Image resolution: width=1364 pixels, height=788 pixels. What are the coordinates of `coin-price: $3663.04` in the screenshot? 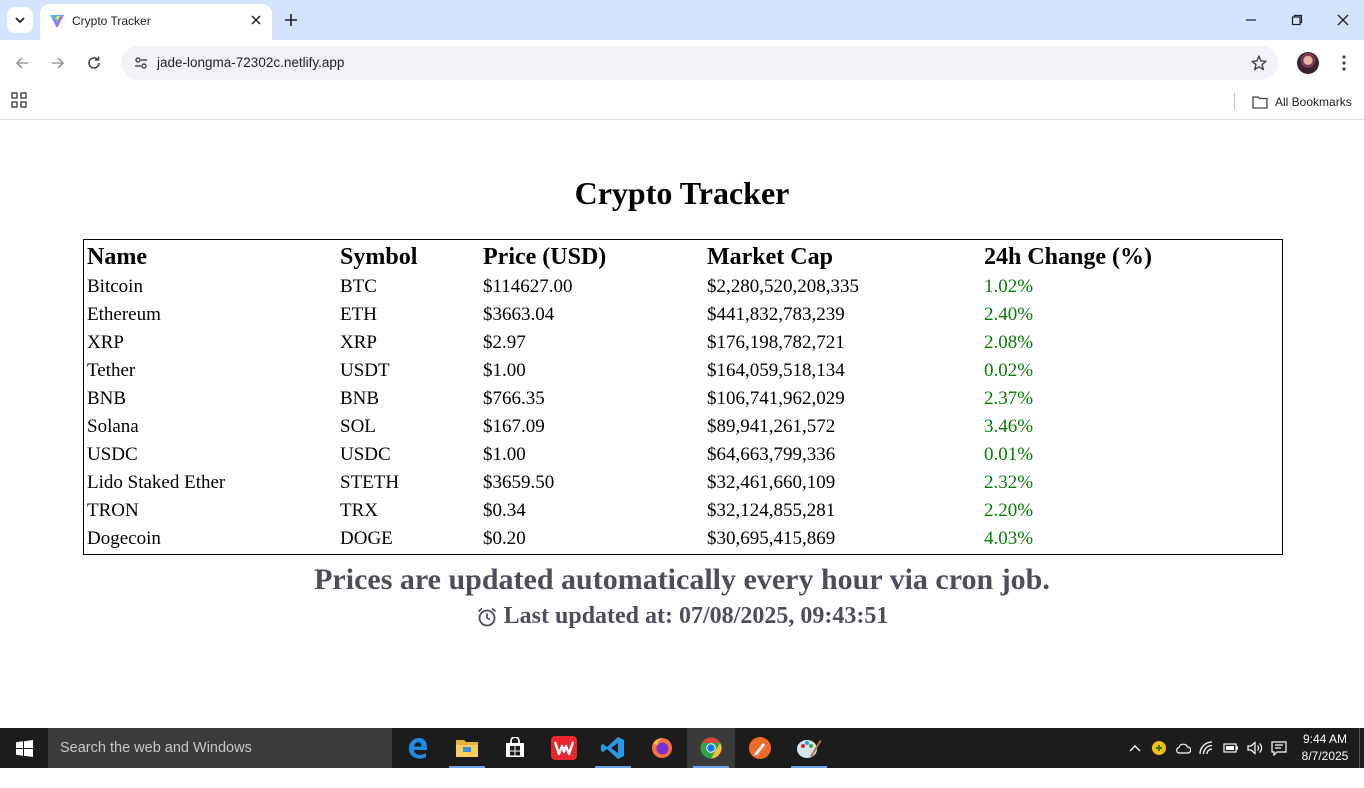 It's located at (519, 314).